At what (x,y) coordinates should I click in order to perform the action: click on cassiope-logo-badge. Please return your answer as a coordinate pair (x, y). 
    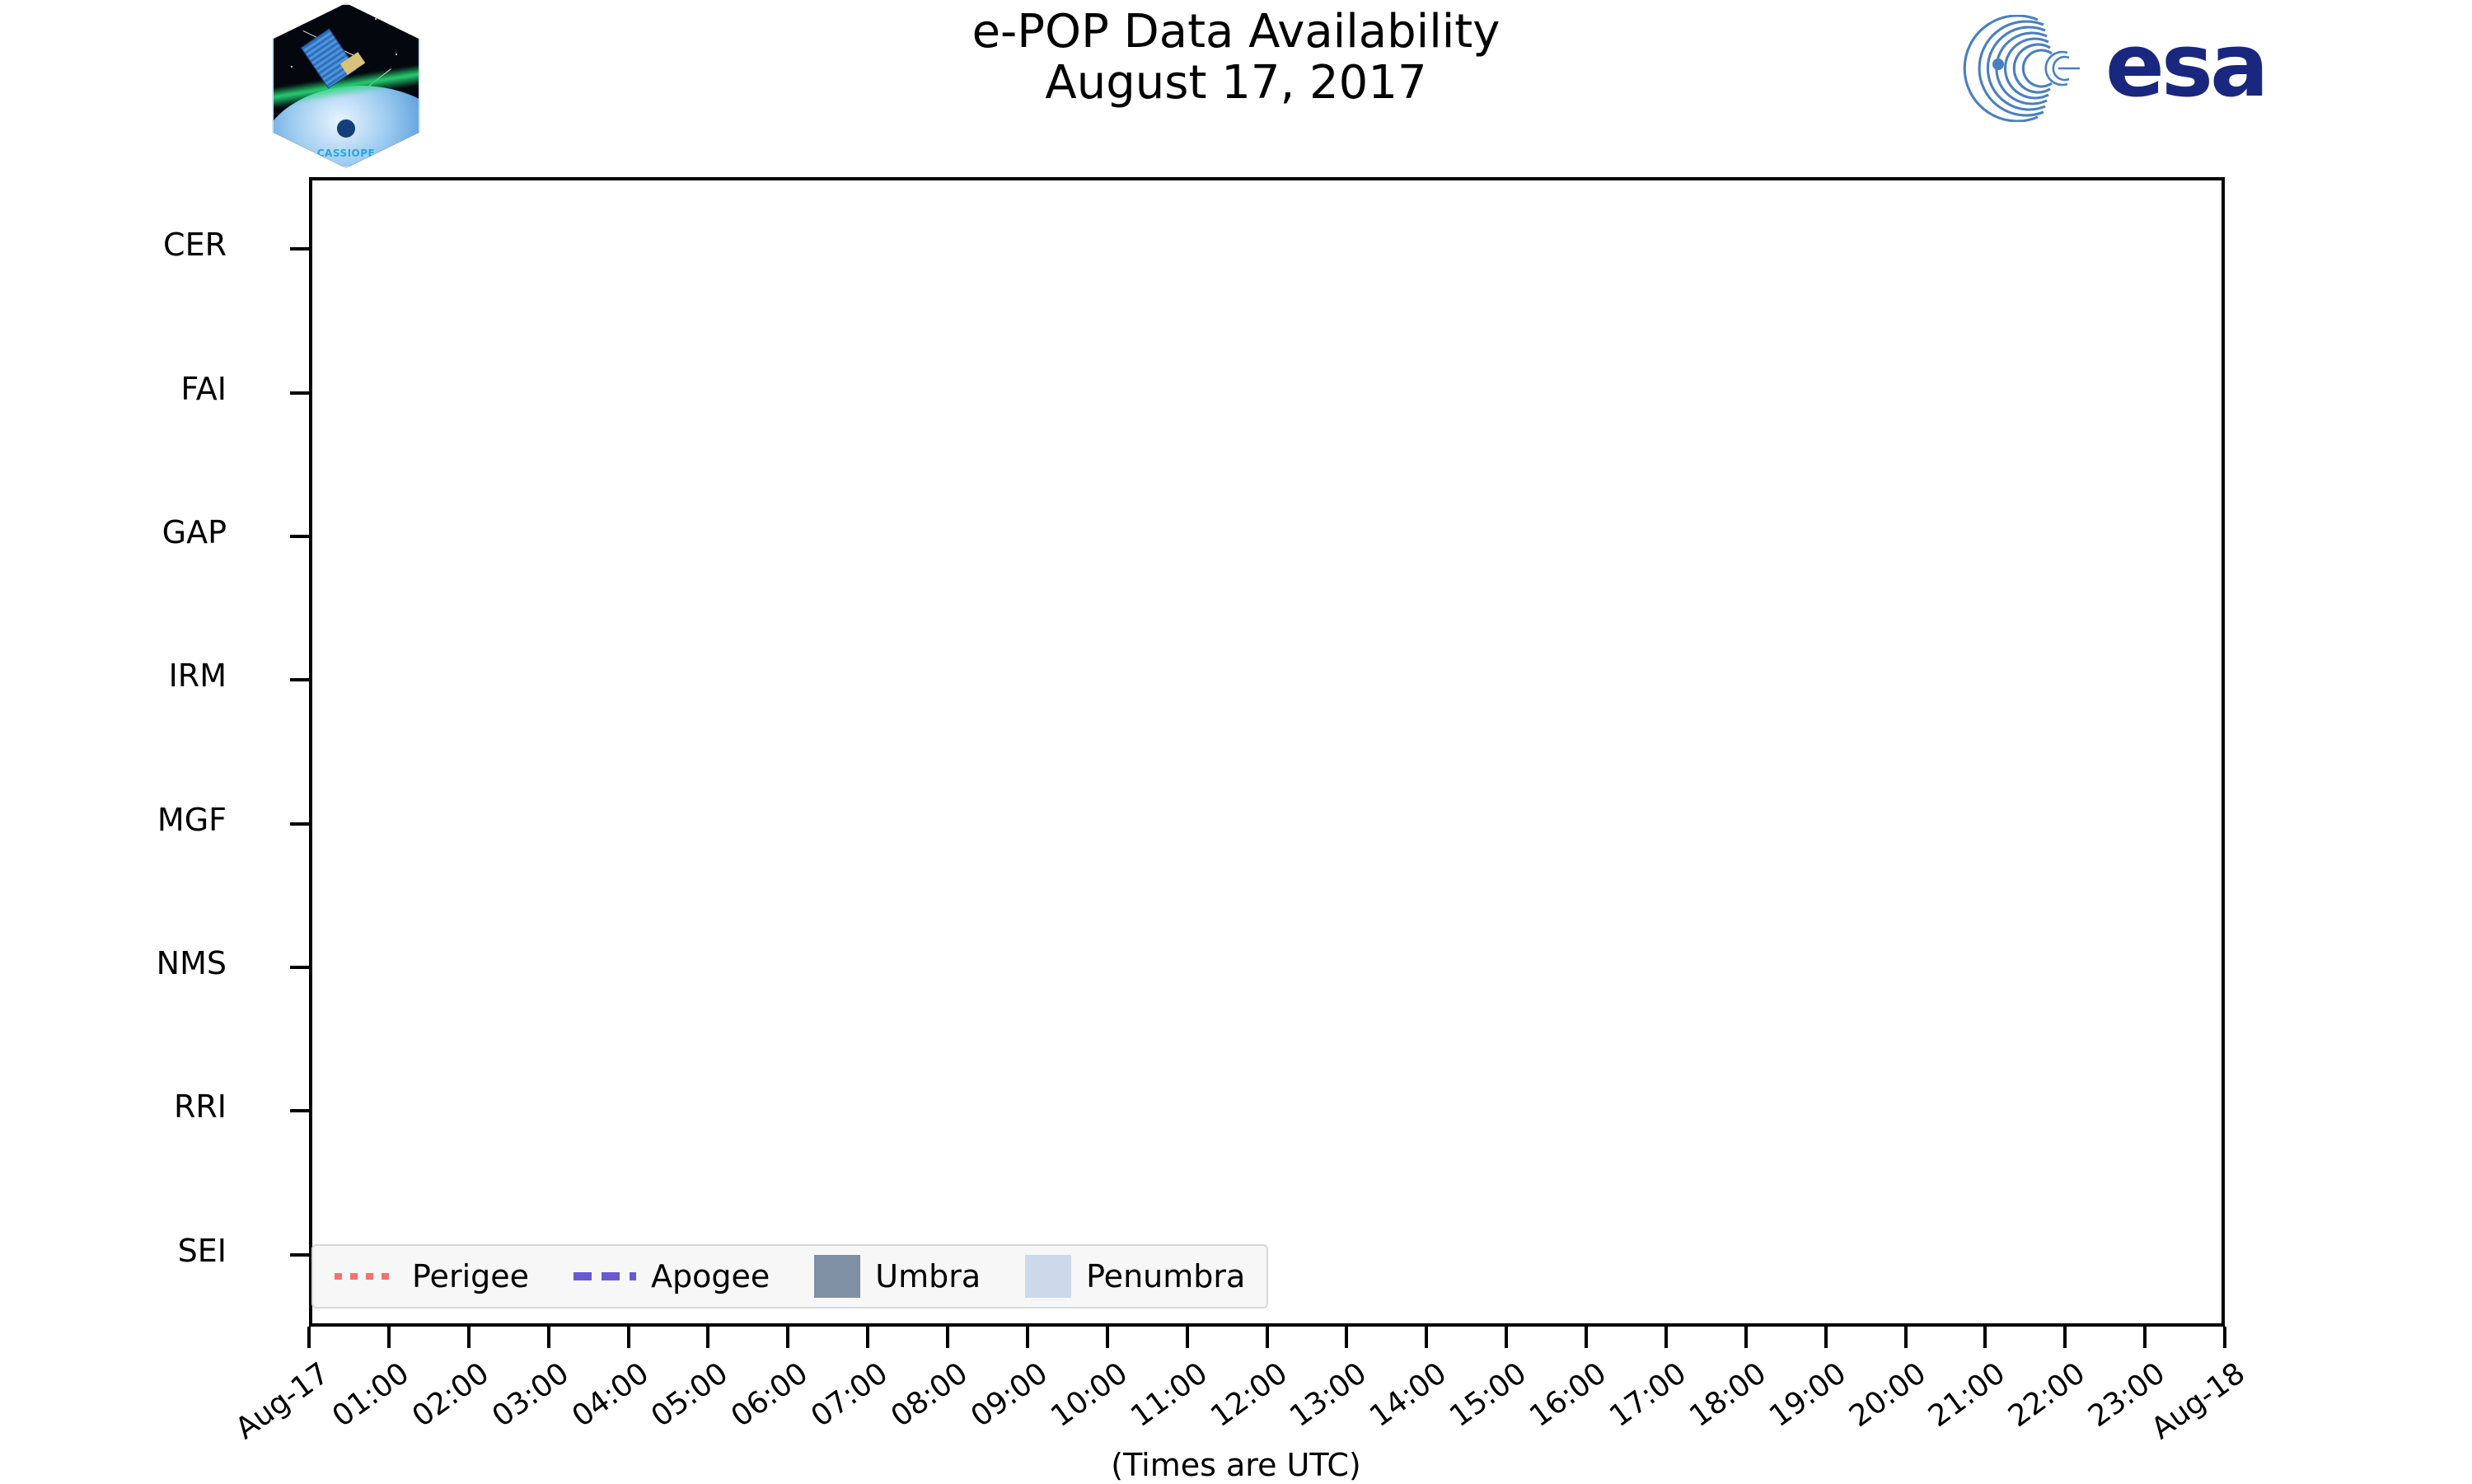
    Looking at the image, I should click on (346, 129).